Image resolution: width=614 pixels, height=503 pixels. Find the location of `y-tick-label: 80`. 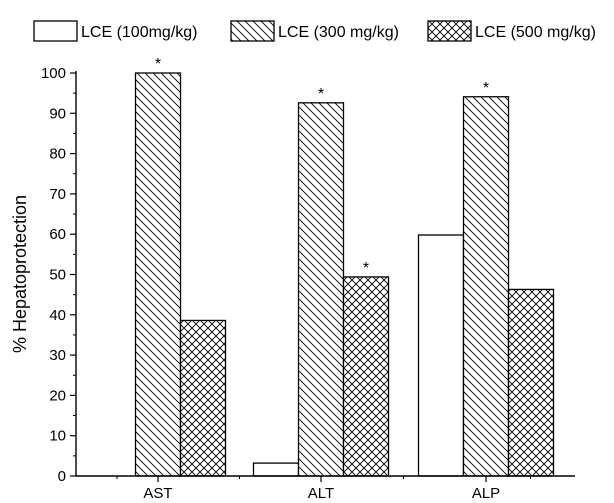

y-tick-label: 80 is located at coordinates (57, 154).